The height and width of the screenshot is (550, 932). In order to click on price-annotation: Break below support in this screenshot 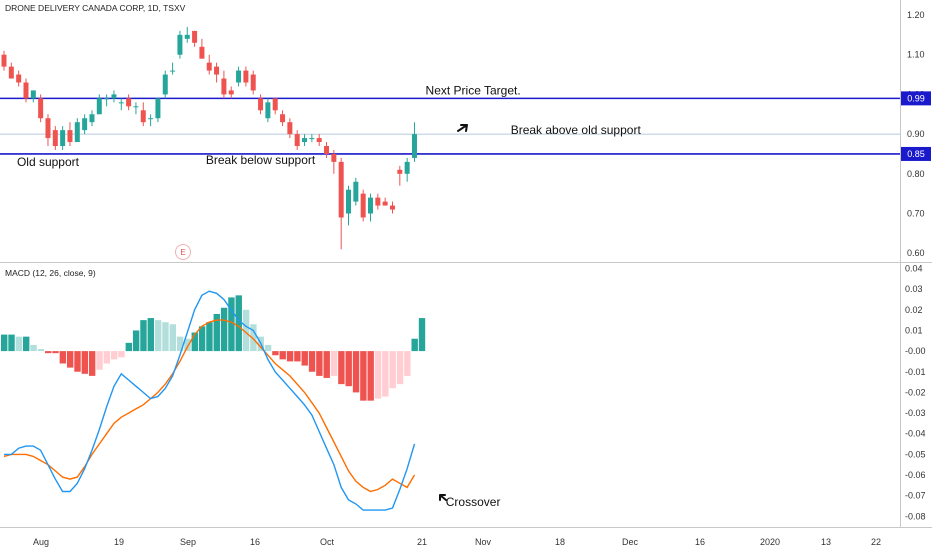, I will do `click(261, 160)`.